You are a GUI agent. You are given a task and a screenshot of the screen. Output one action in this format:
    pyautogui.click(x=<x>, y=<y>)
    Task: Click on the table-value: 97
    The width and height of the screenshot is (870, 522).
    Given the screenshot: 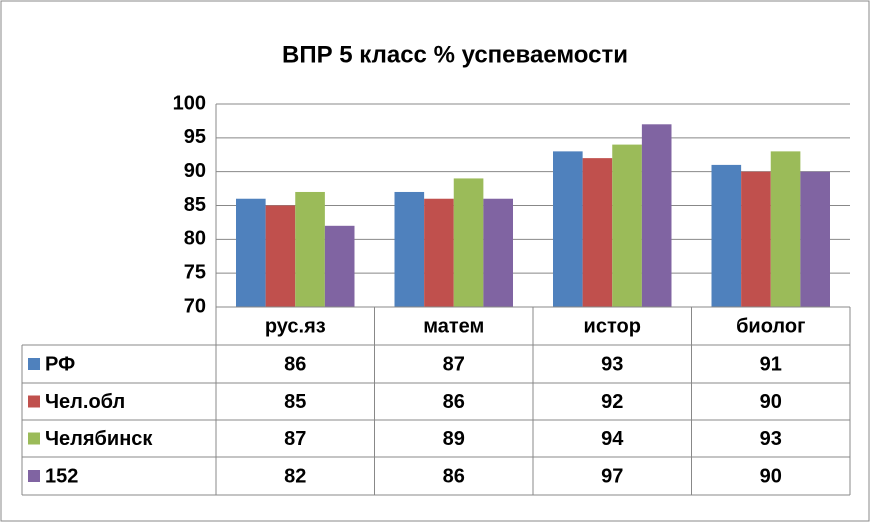 What is the action you would take?
    pyautogui.click(x=612, y=476)
    